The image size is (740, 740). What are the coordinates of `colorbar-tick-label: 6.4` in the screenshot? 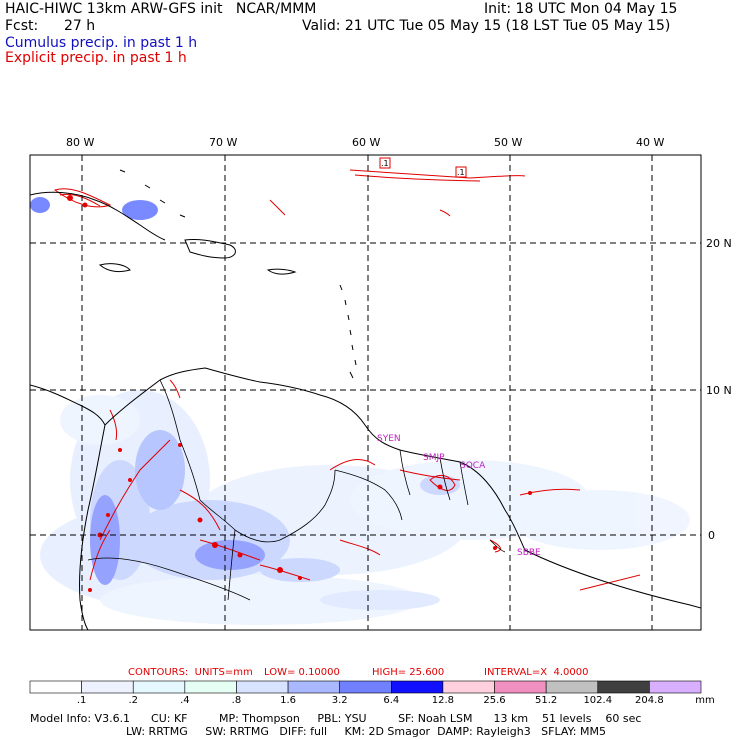 It's located at (391, 700).